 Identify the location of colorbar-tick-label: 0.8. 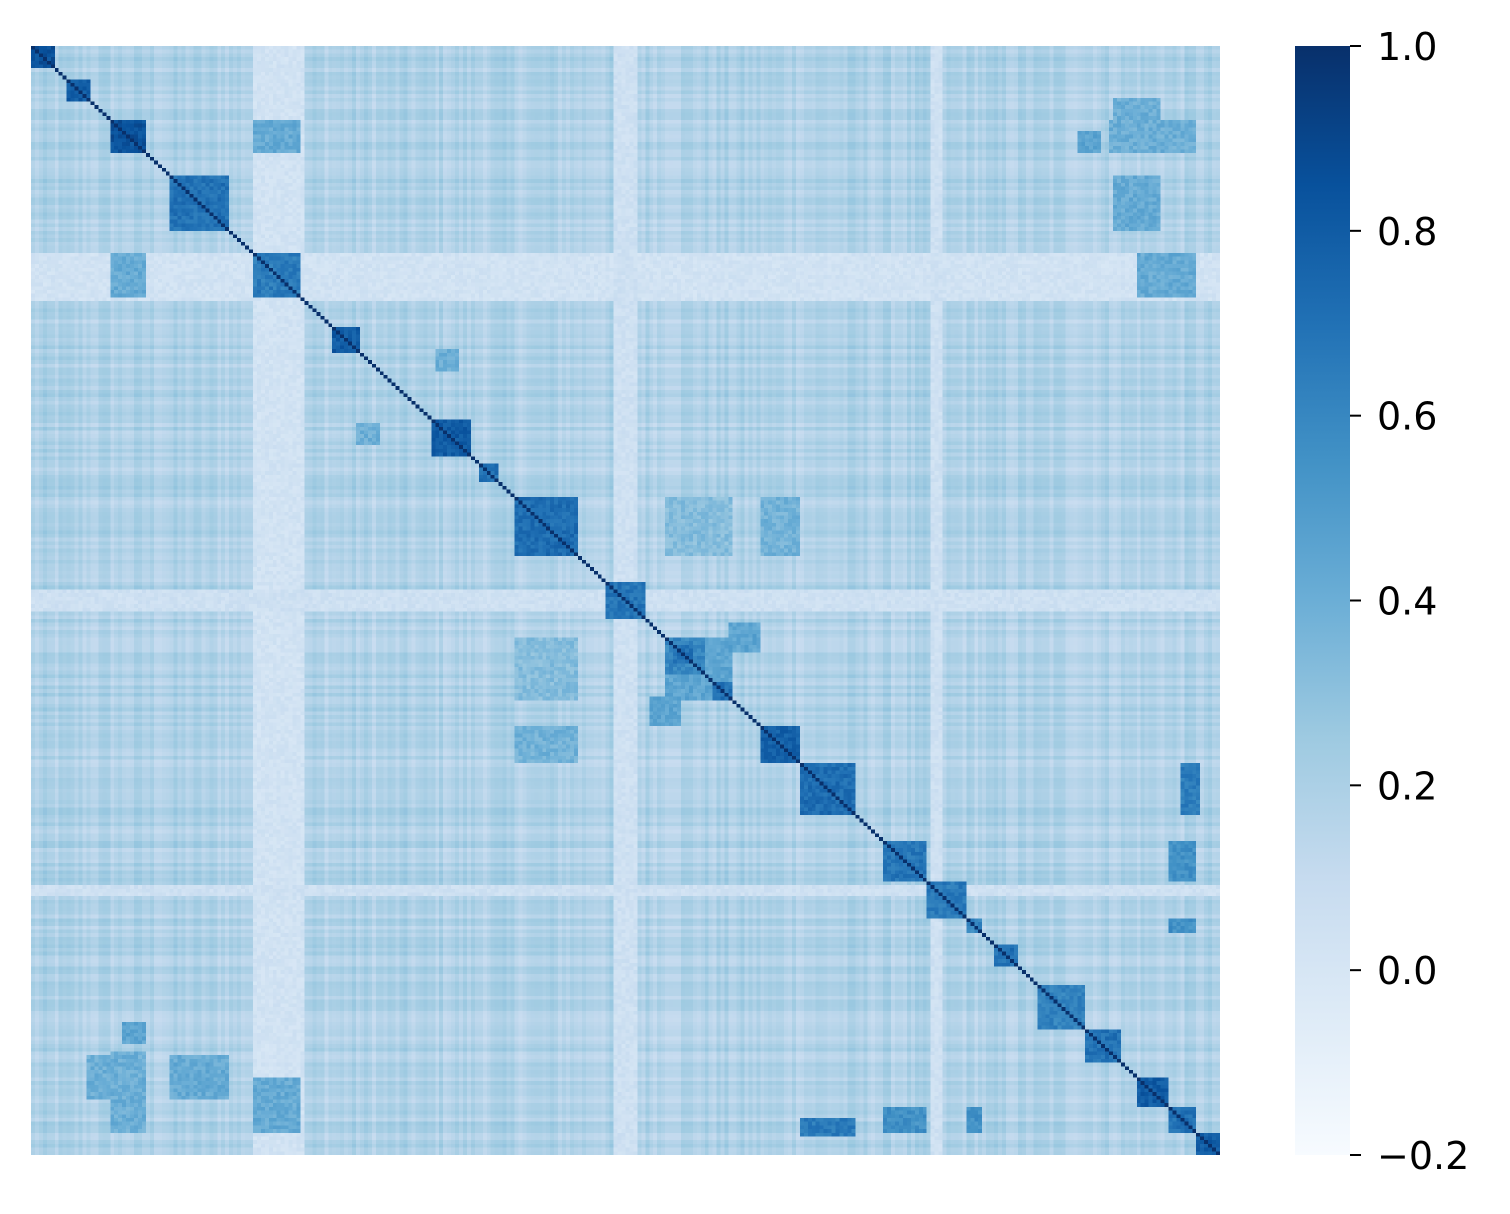
(1407, 232).